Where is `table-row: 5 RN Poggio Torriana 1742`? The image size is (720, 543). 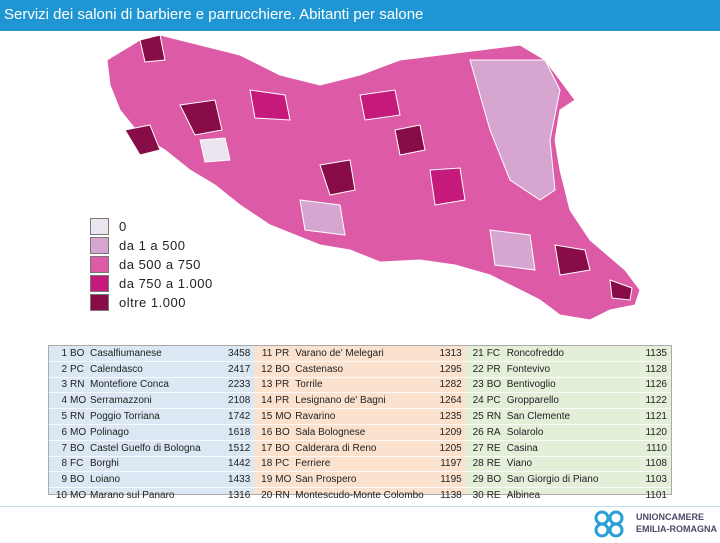 table-row: 5 RN Poggio Torriana 1742 is located at coordinates (152, 417).